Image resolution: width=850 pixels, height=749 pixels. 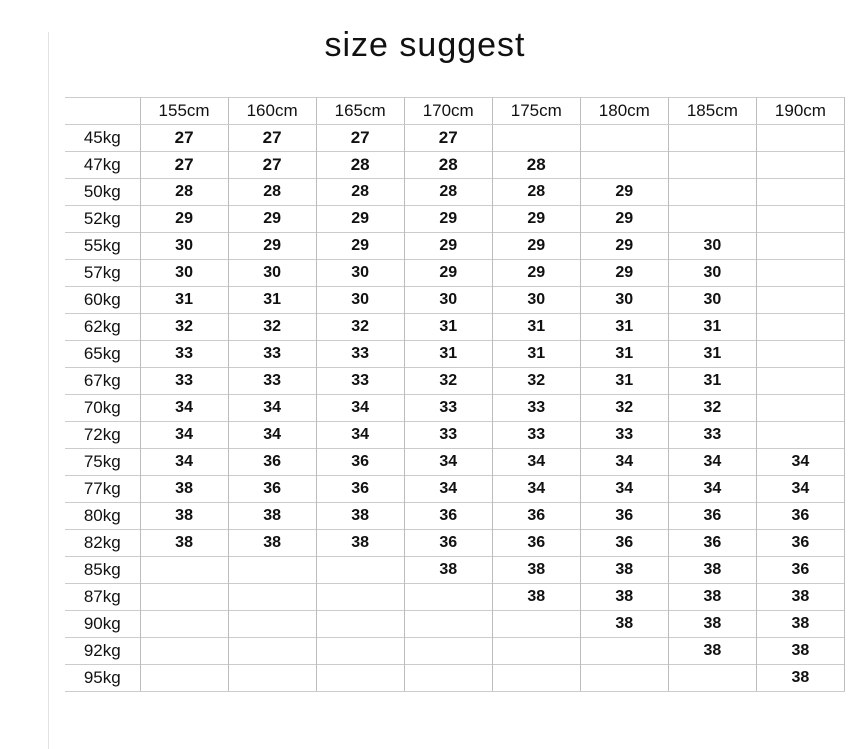 I want to click on height-column-header: 155cm, so click(x=184, y=111).